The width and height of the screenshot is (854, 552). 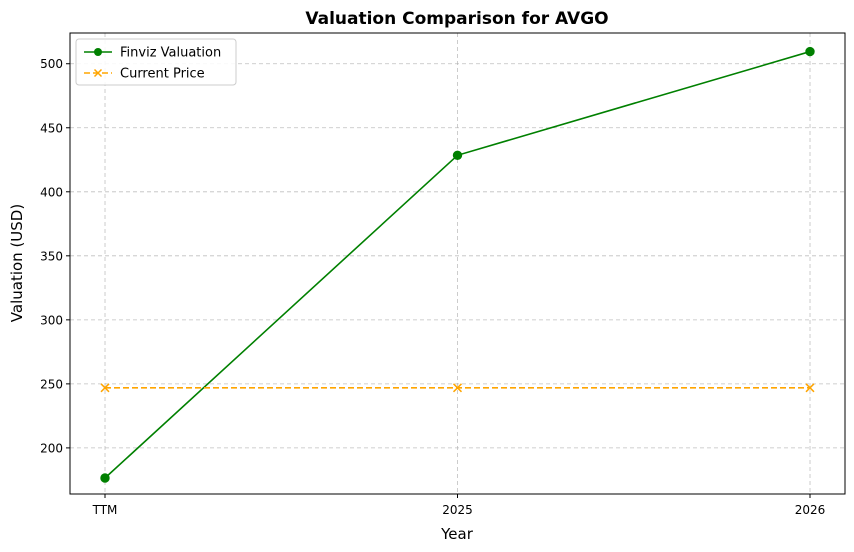 What do you see at coordinates (51, 384) in the screenshot?
I see `y-tick-label: 250` at bounding box center [51, 384].